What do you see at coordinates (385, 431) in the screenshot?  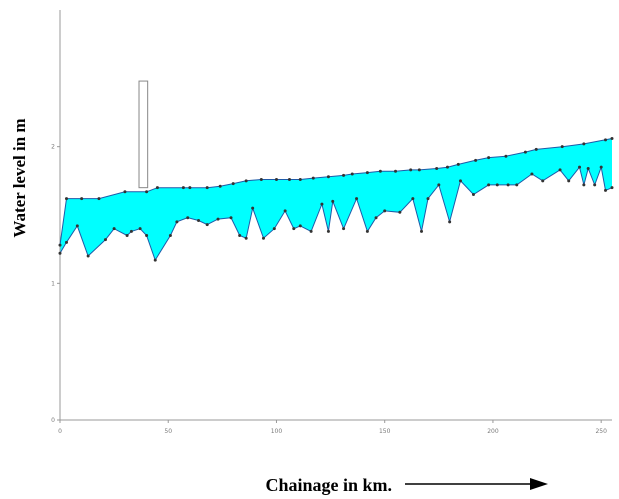 I see `x-tick-label: 150` at bounding box center [385, 431].